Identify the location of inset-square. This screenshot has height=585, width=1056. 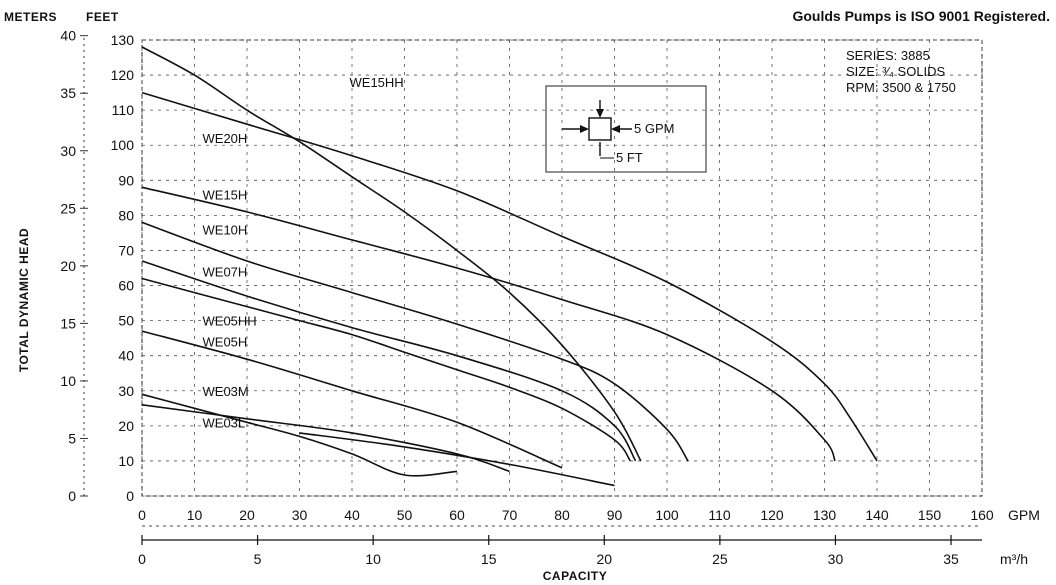
(600, 129).